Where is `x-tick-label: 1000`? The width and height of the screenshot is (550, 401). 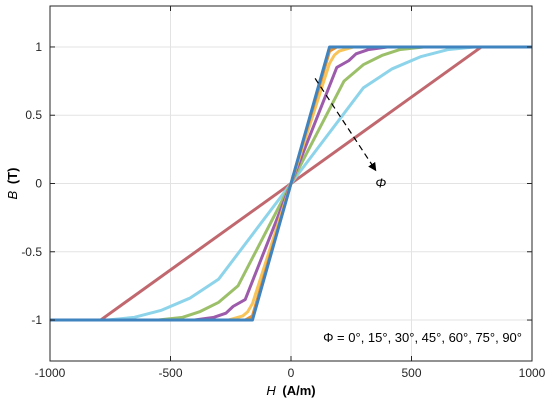 x-tick-label: 1000 is located at coordinates (532, 373).